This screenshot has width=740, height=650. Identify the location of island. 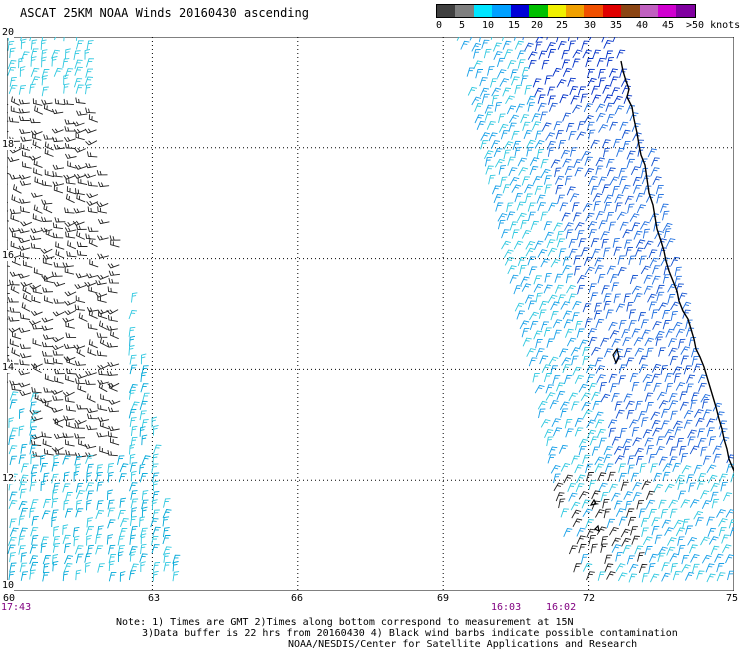
(596, 528).